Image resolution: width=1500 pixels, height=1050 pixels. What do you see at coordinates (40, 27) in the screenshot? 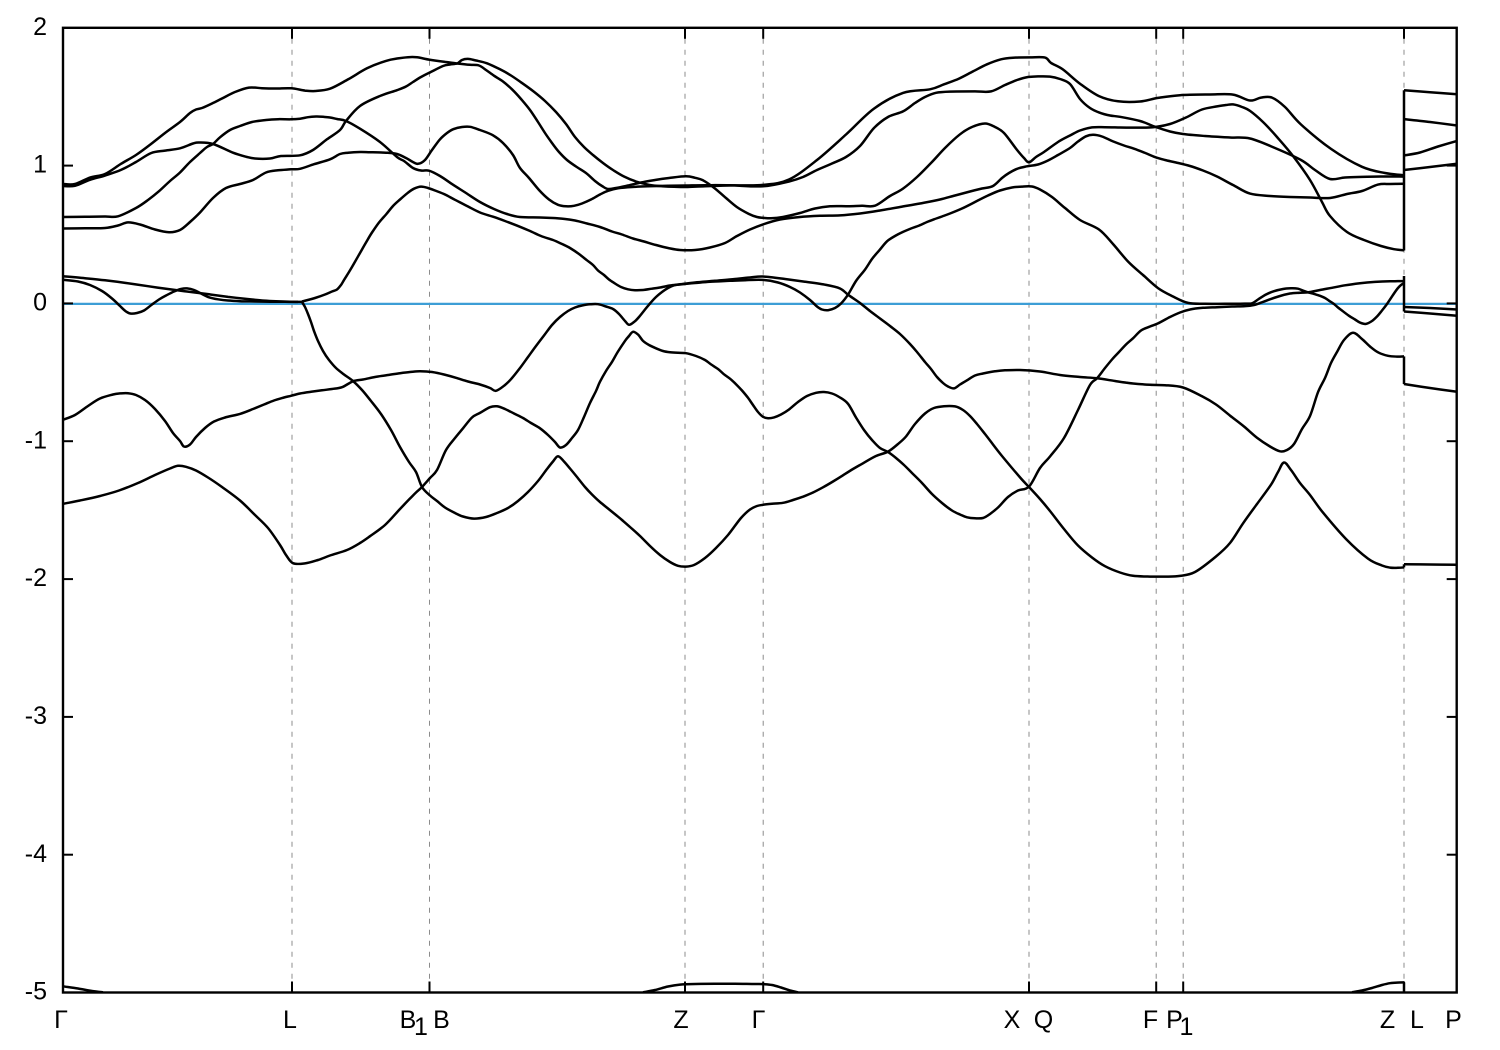
I see `svg-text: 2` at bounding box center [40, 27].